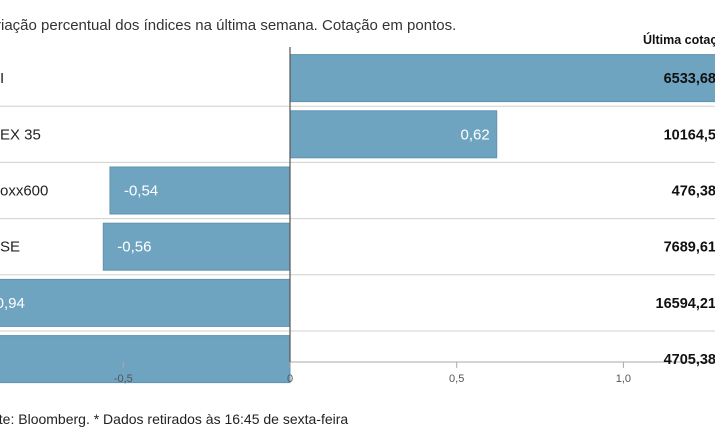 The height and width of the screenshot is (445, 715). I want to click on x-tick-label: 1,0, so click(623, 379).